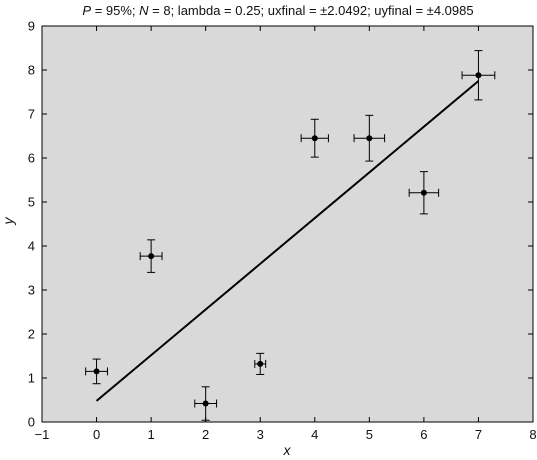 This screenshot has height=460, width=537. What do you see at coordinates (86, 10) in the screenshot?
I see `chart-title-part: P` at bounding box center [86, 10].